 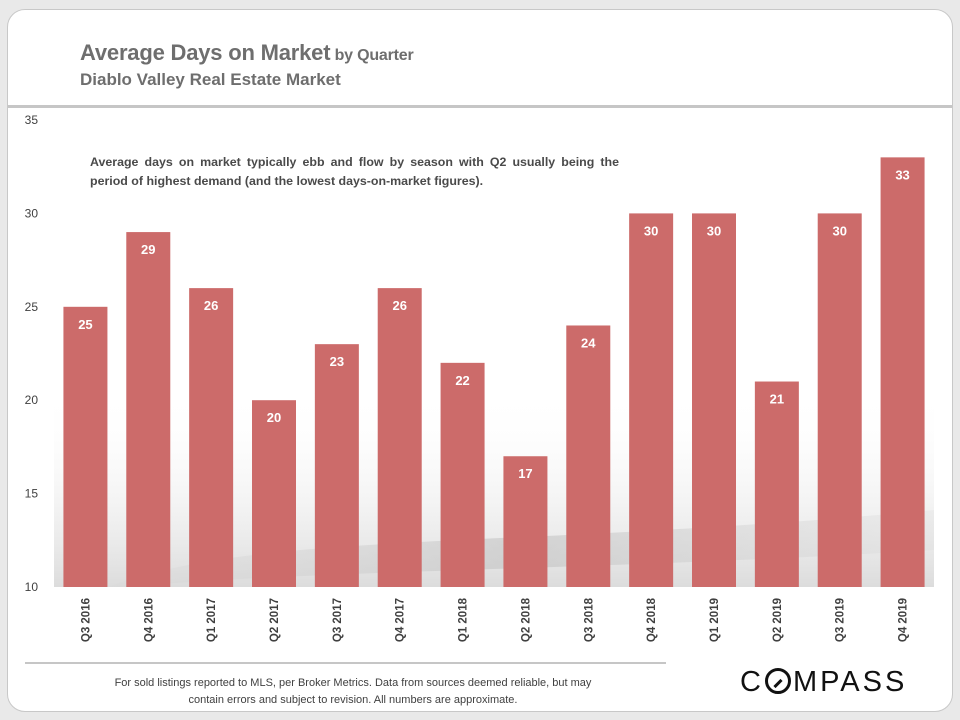 What do you see at coordinates (32, 307) in the screenshot?
I see `y-tick-label: 25` at bounding box center [32, 307].